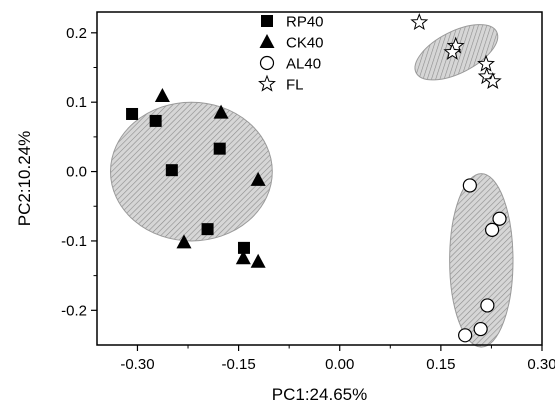  I want to click on legend-marker-rp40, so click(267, 21).